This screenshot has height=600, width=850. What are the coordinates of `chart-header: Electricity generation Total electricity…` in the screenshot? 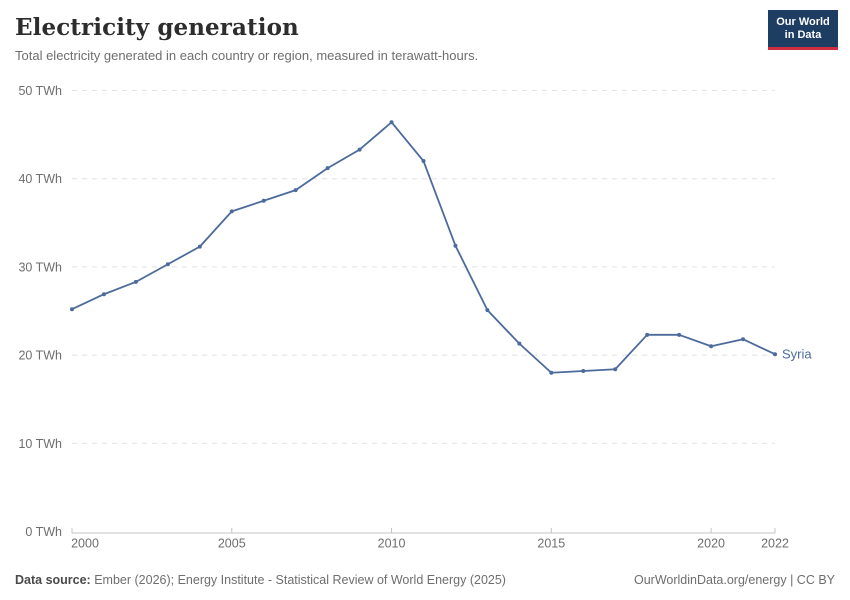 It's located at (425, 31).